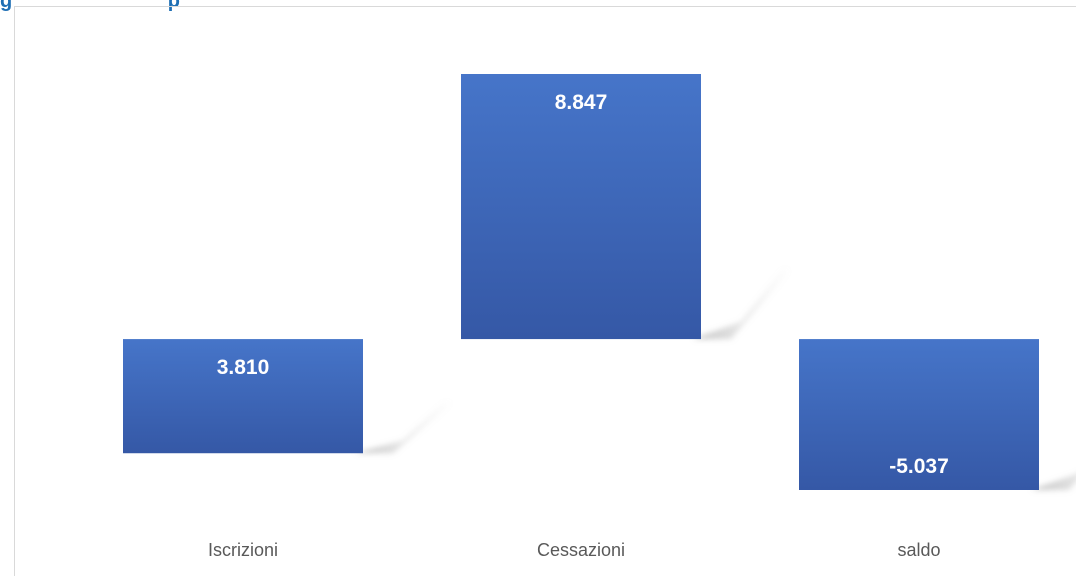 Image resolution: width=1076 pixels, height=576 pixels. Describe the element at coordinates (581, 102) in the screenshot. I see `data-label: 8.847` at that location.